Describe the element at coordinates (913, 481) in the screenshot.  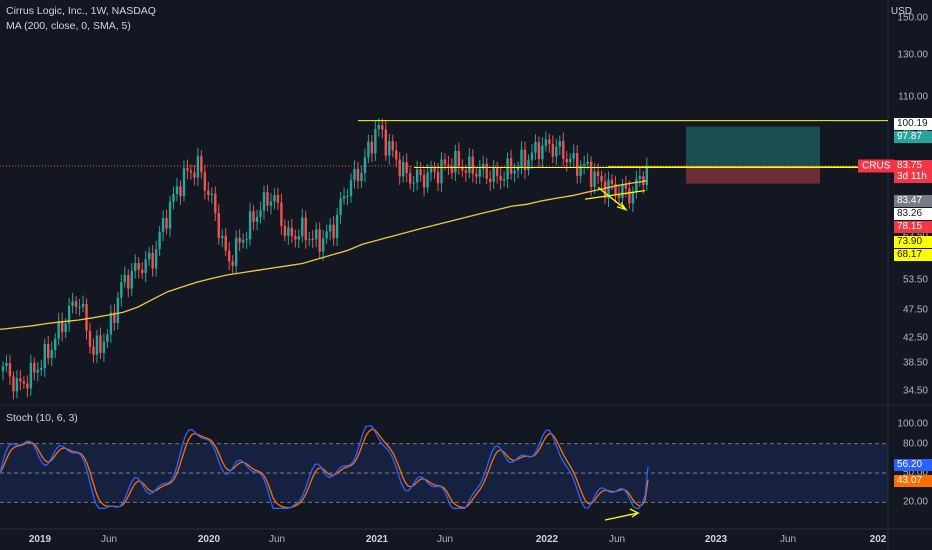
I see `stoch-value-badge: 43.07` at that location.